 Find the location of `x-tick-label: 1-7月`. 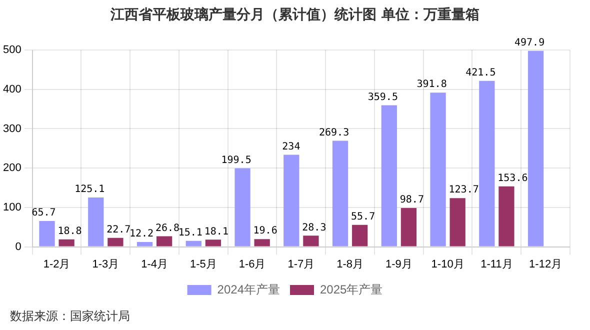

x-tick-label: 1-7月 is located at coordinates (301, 264).